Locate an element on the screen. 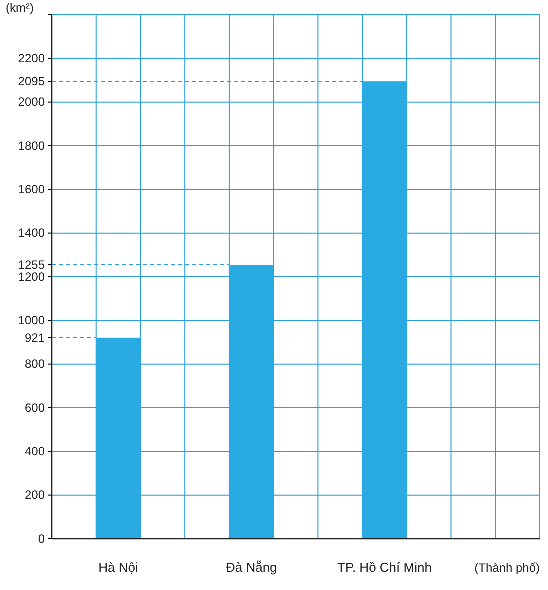  y-tick-label: 1600 is located at coordinates (32, 189).